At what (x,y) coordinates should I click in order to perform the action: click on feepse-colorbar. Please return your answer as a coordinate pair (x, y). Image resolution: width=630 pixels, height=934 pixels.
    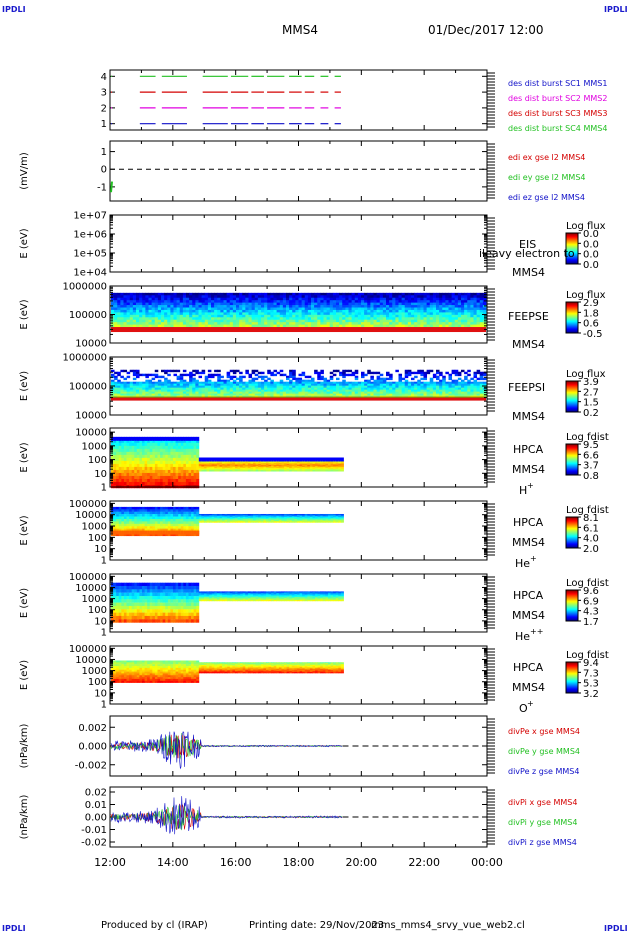
    Looking at the image, I should click on (572, 317).